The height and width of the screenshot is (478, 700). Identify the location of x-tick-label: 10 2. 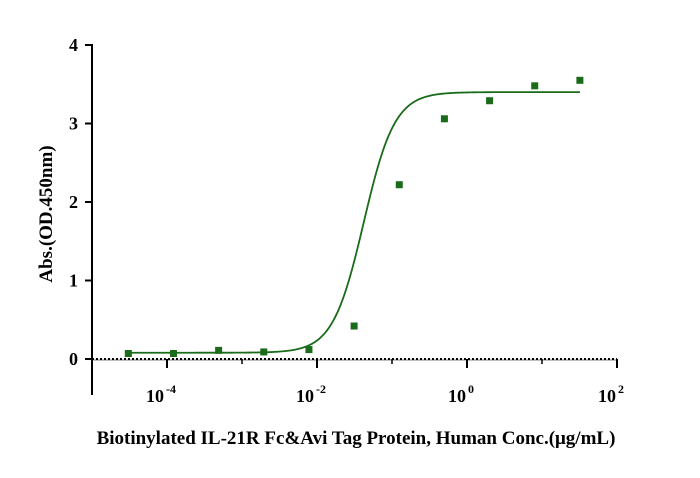
(611, 394).